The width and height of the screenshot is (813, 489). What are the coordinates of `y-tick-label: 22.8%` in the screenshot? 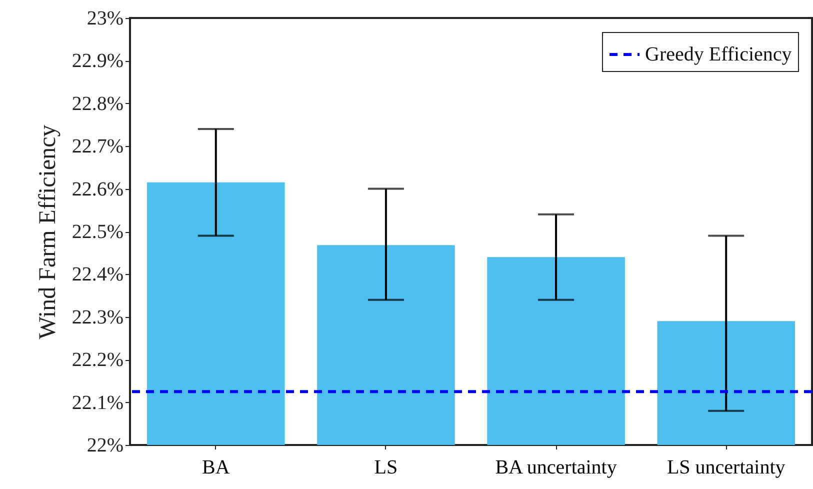 It's located at (98, 103).